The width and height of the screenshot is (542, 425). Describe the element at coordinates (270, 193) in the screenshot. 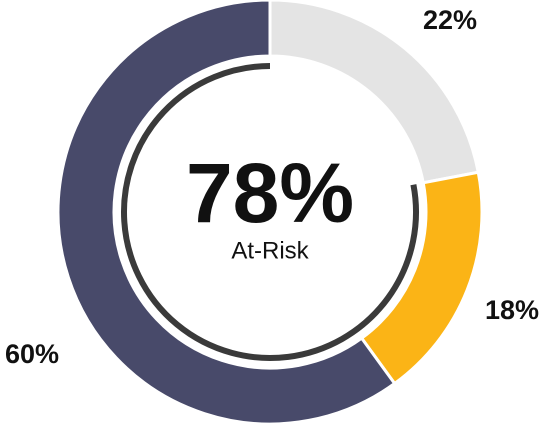

I see `center-value: 78%` at that location.